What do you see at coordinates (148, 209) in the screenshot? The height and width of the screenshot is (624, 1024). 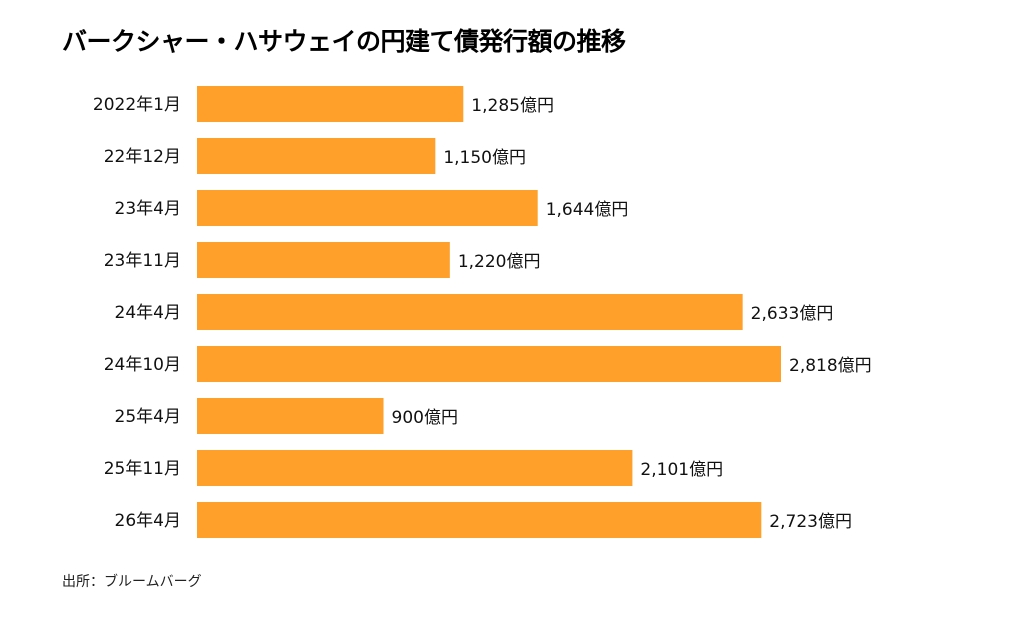 I see `category-label: 23年4月` at bounding box center [148, 209].